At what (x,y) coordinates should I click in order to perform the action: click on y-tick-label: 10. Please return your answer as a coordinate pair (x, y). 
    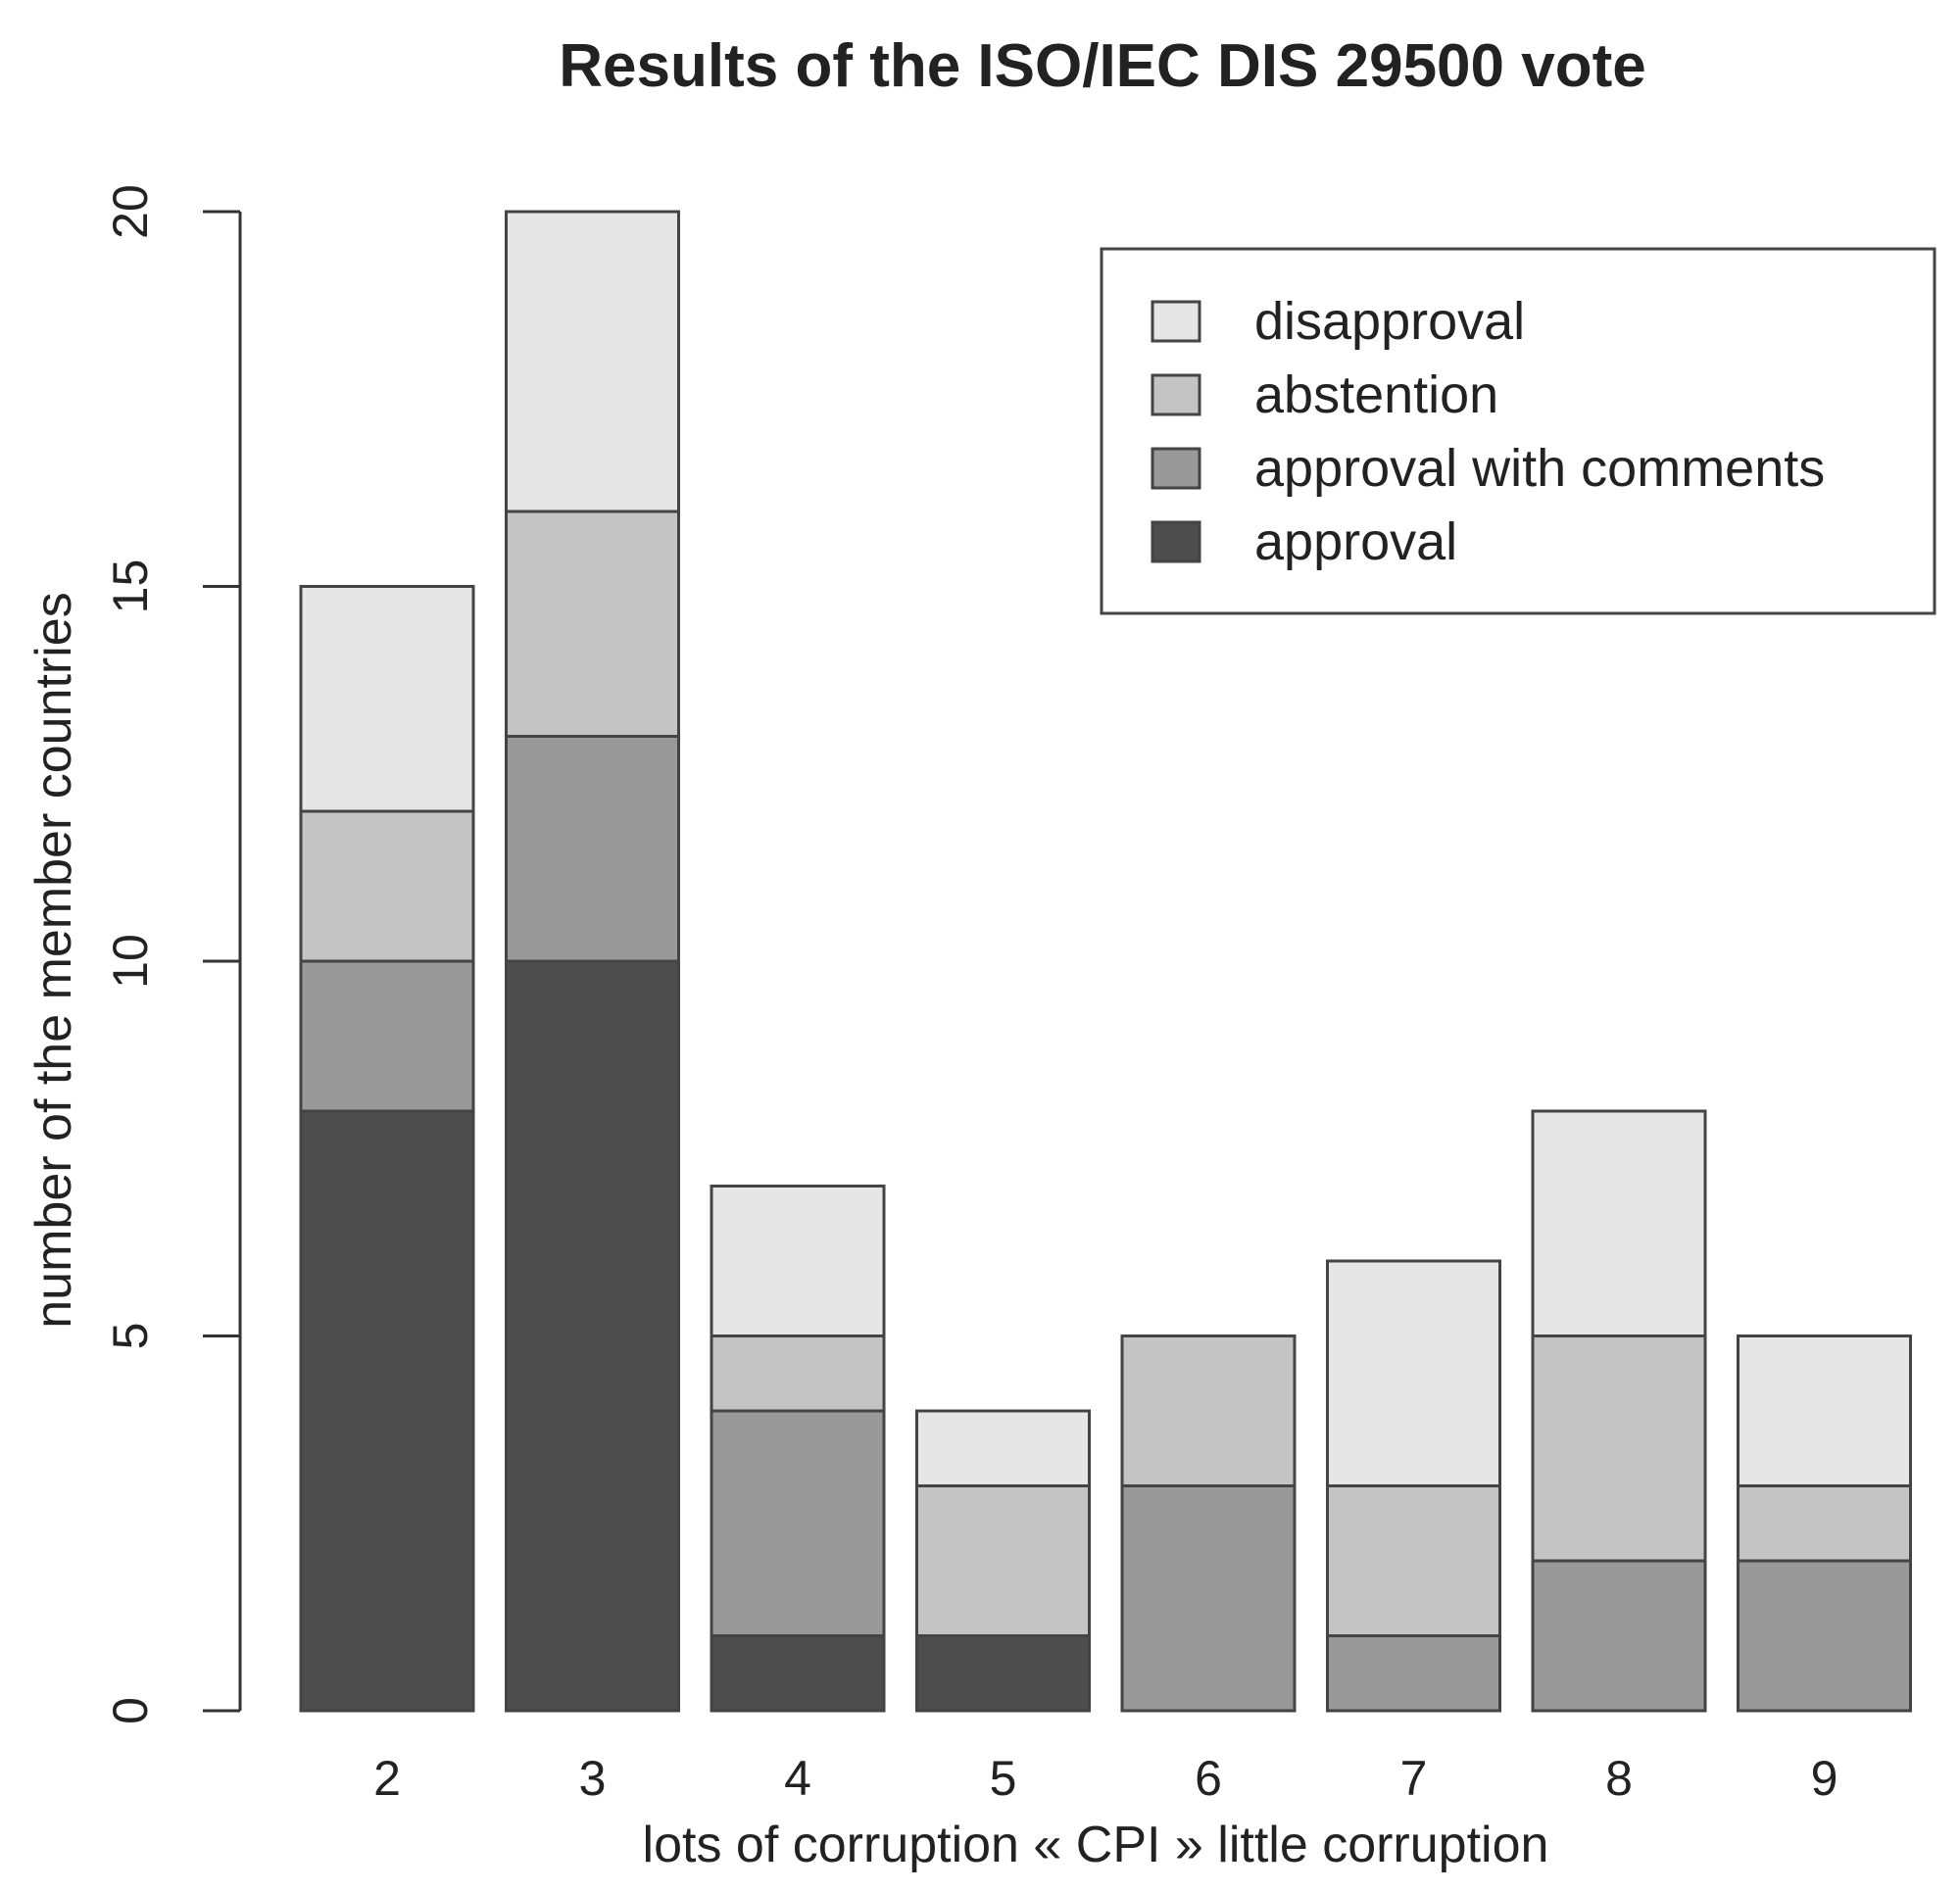
    Looking at the image, I should click on (130, 961).